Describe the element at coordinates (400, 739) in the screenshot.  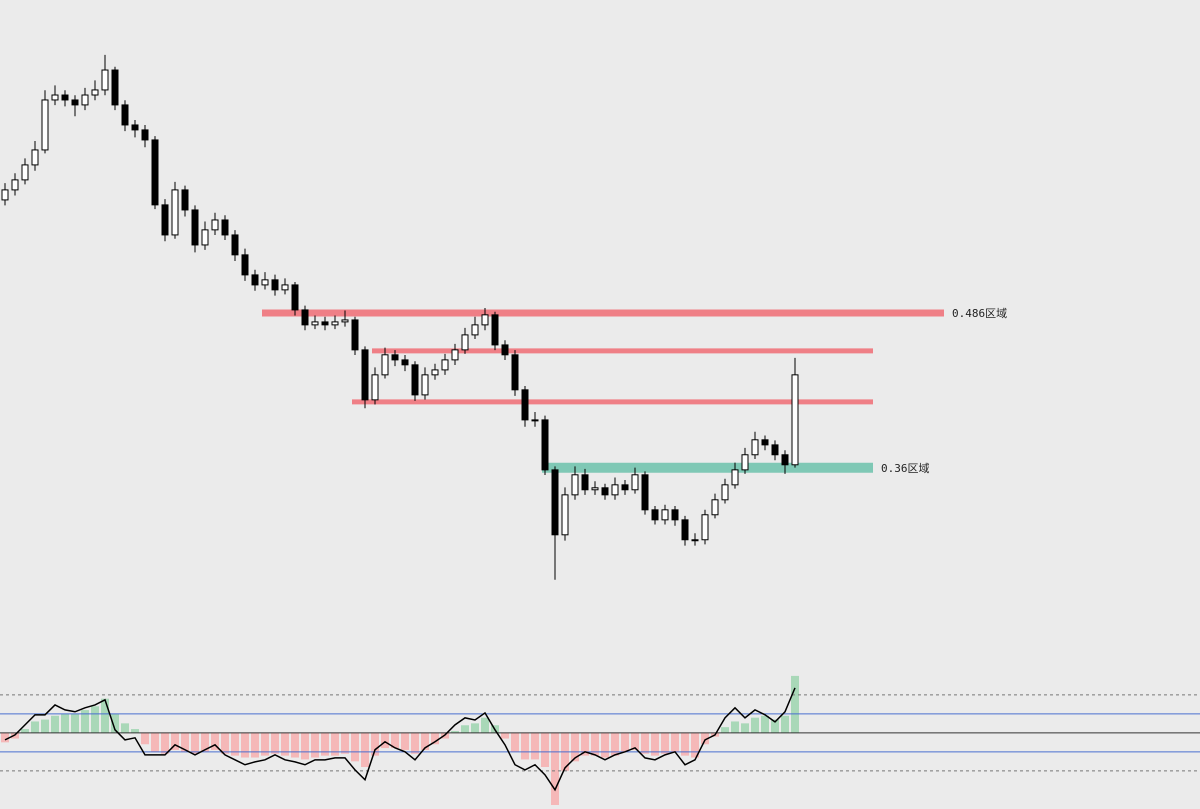
I see `indicator-line` at that location.